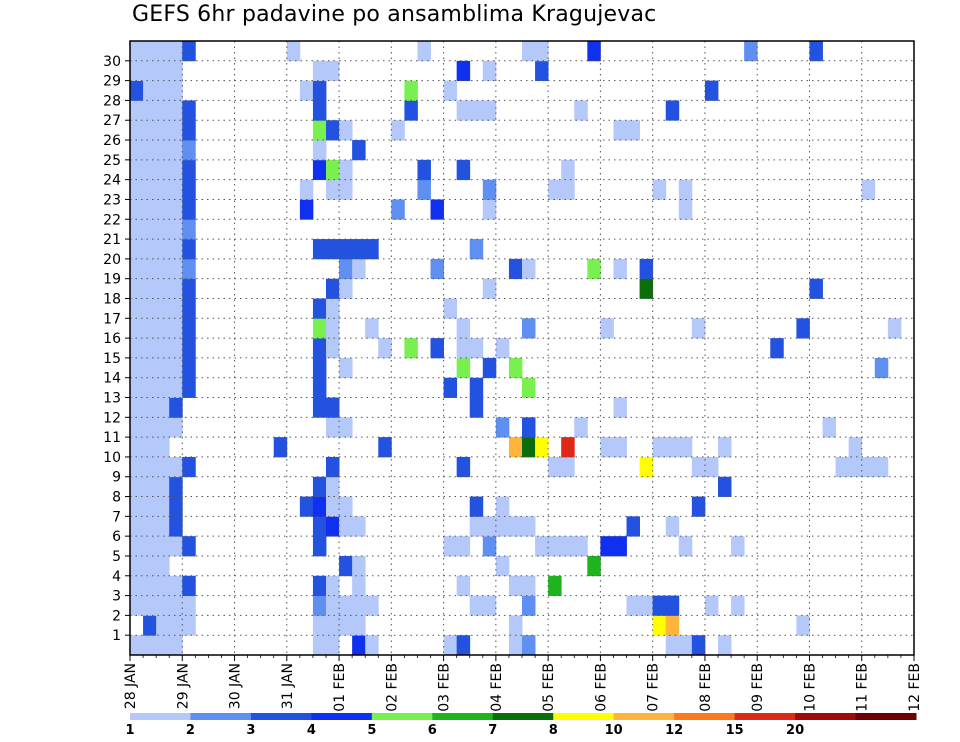 The width and height of the screenshot is (960, 742). Describe the element at coordinates (340, 687) in the screenshot. I see `x-tick-label: 01 FEB` at that location.